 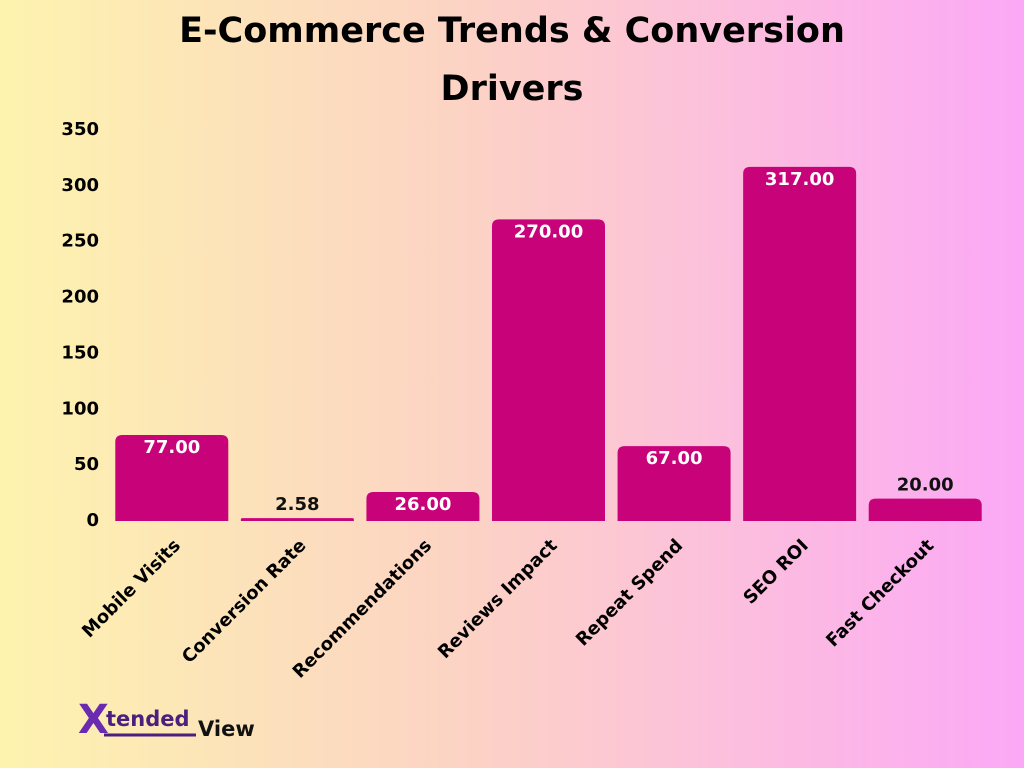 I want to click on y-tick-label: 150, so click(x=80, y=352).